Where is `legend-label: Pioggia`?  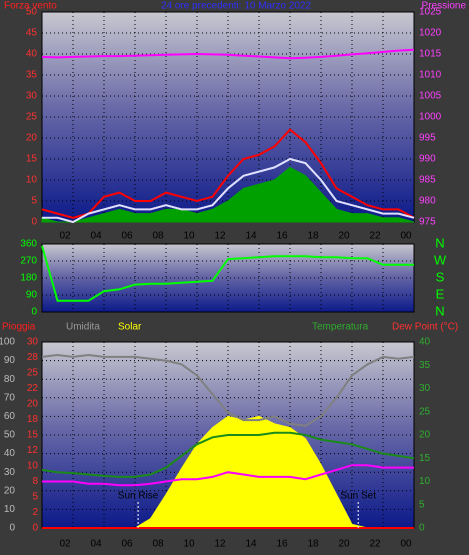
legend-label: Pioggia is located at coordinates (19, 327).